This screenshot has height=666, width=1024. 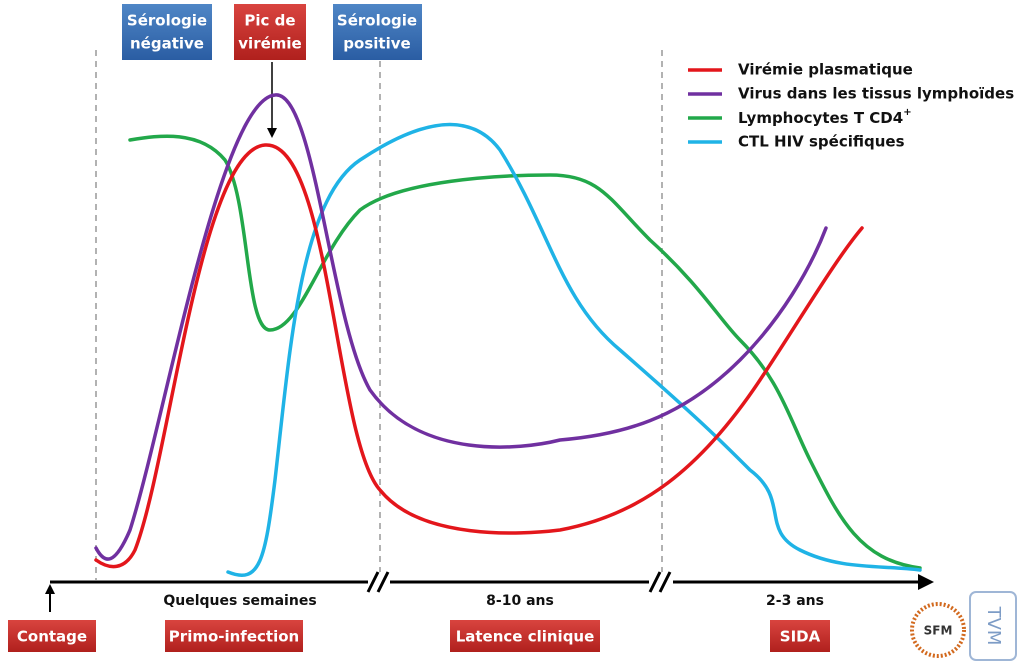 What do you see at coordinates (795, 601) in the screenshot?
I see `phase-label: 2-3 ans` at bounding box center [795, 601].